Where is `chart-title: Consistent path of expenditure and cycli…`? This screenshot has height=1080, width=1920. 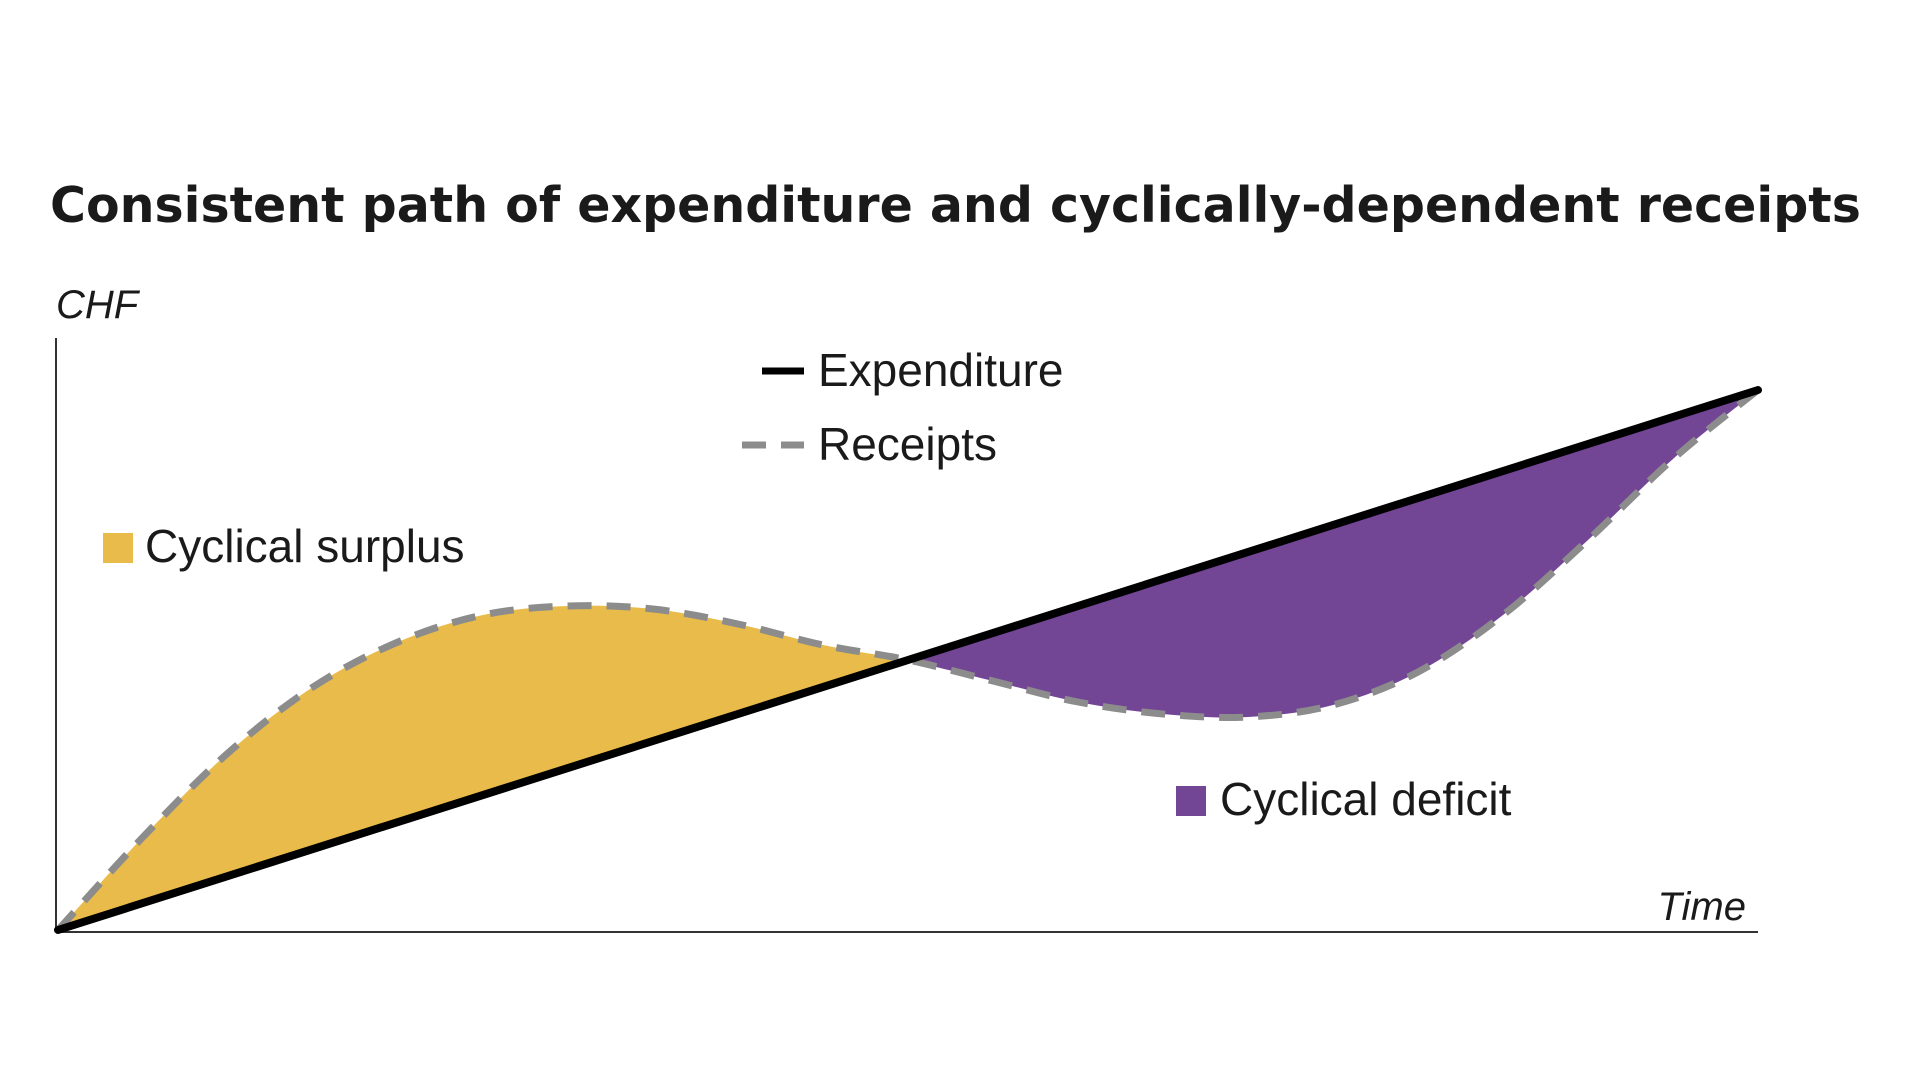
chart-title: Consistent path of expenditure and cycli… is located at coordinates (955, 205).